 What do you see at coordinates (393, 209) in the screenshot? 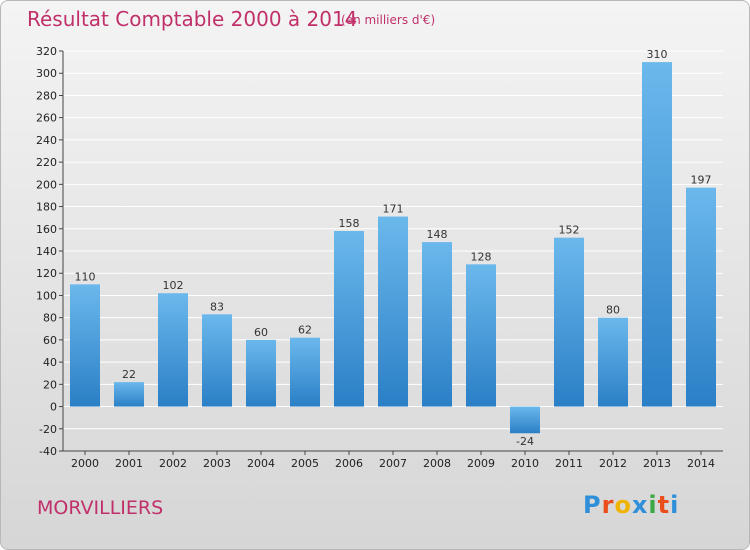
I see `data-label-2007: 171` at bounding box center [393, 209].